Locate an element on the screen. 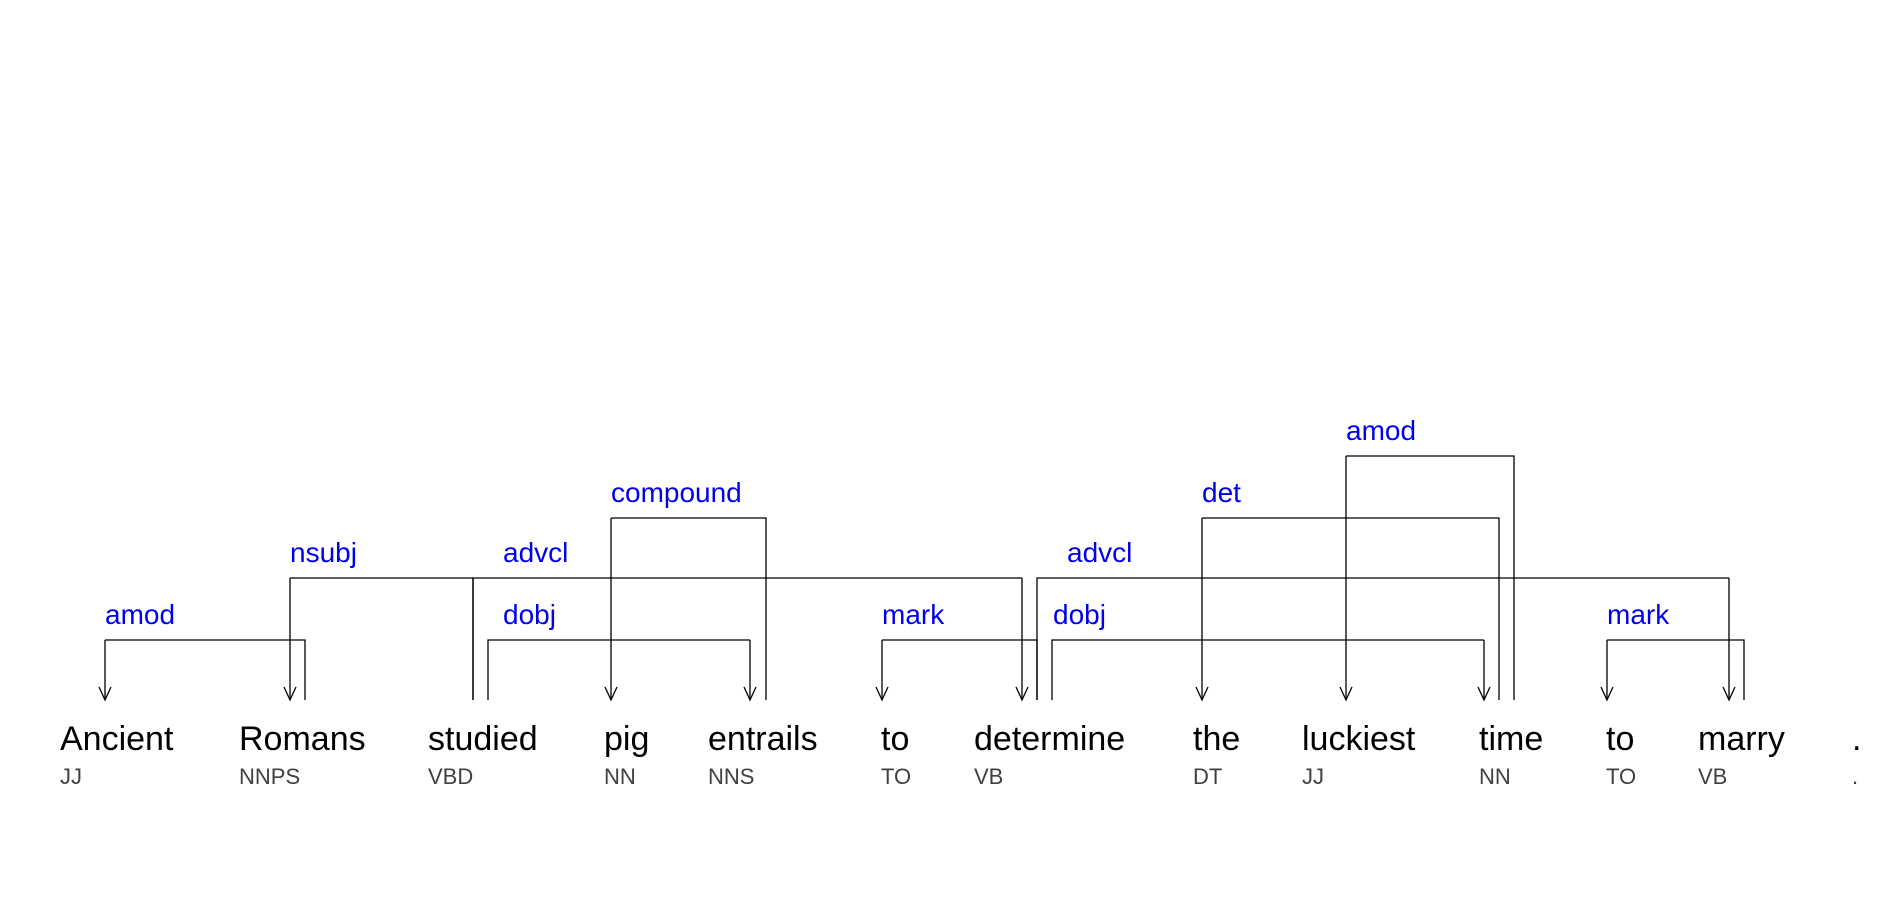  token-tag: DT is located at coordinates (1207, 776).